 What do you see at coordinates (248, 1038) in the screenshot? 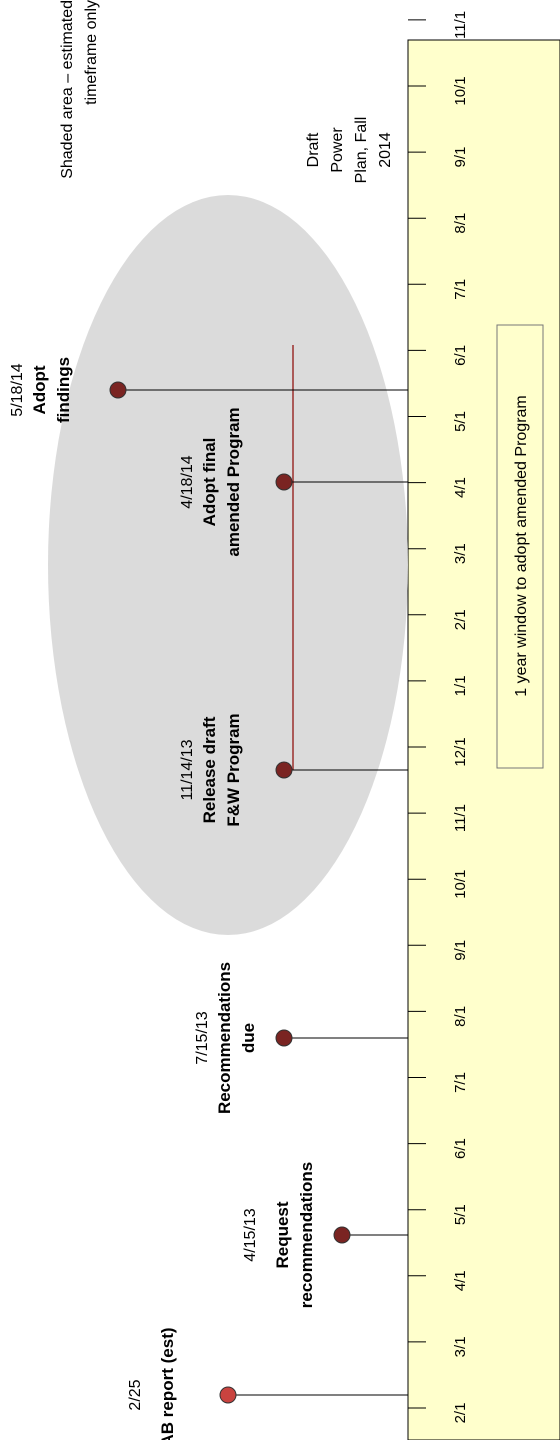
I see `milestone-label: due` at bounding box center [248, 1038].